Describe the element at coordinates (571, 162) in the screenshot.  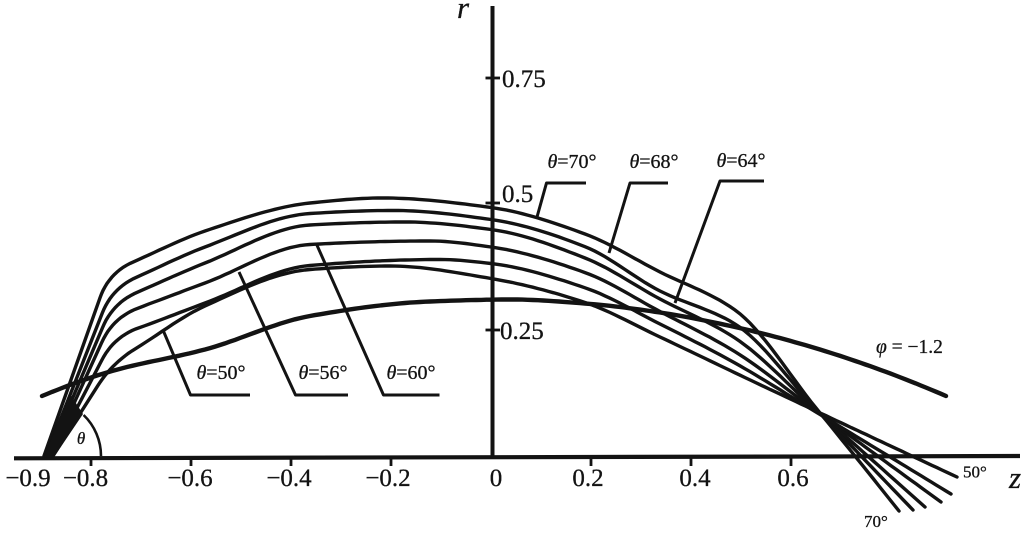
I see `svg-text: θ=70°` at that location.